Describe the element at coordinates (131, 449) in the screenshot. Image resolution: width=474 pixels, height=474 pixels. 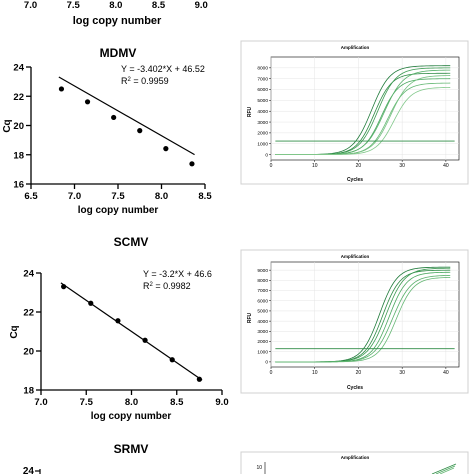
I see `srmv-title: SRMV` at that location.